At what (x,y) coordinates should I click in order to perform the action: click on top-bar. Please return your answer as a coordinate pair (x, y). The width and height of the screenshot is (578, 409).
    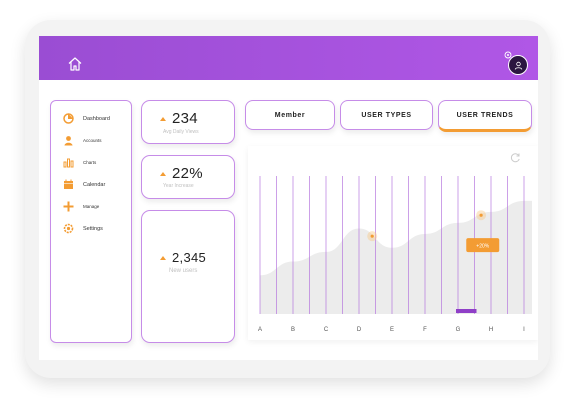
    Looking at the image, I should click on (288, 58).